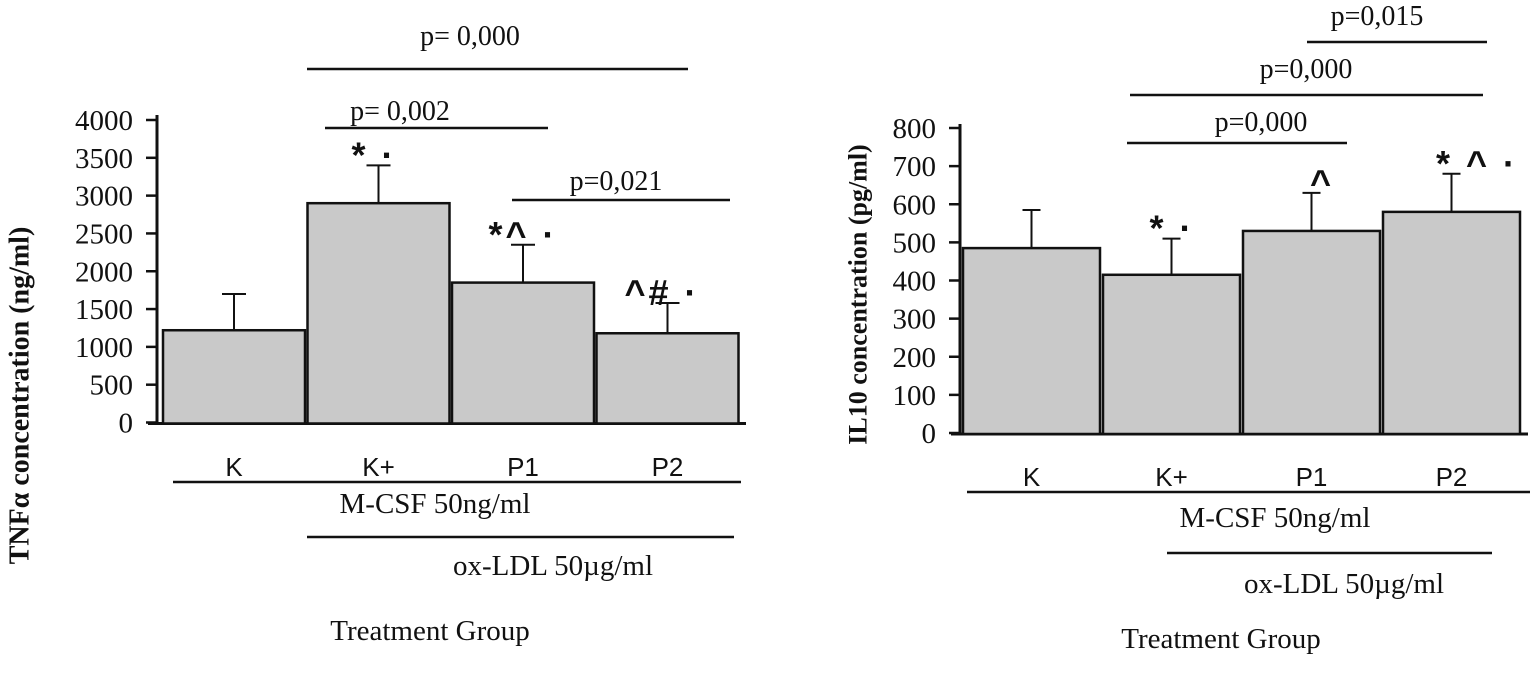  I want to click on bar-il10-P2, so click(1451, 323).